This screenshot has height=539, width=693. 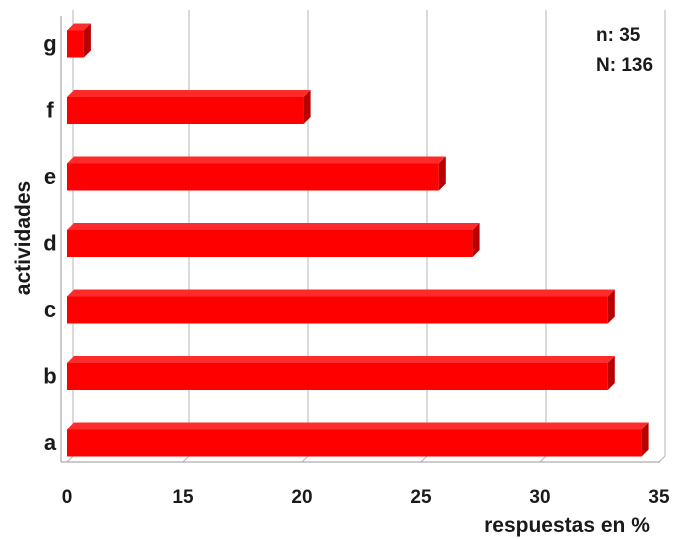 I want to click on bar-d, so click(x=273, y=240).